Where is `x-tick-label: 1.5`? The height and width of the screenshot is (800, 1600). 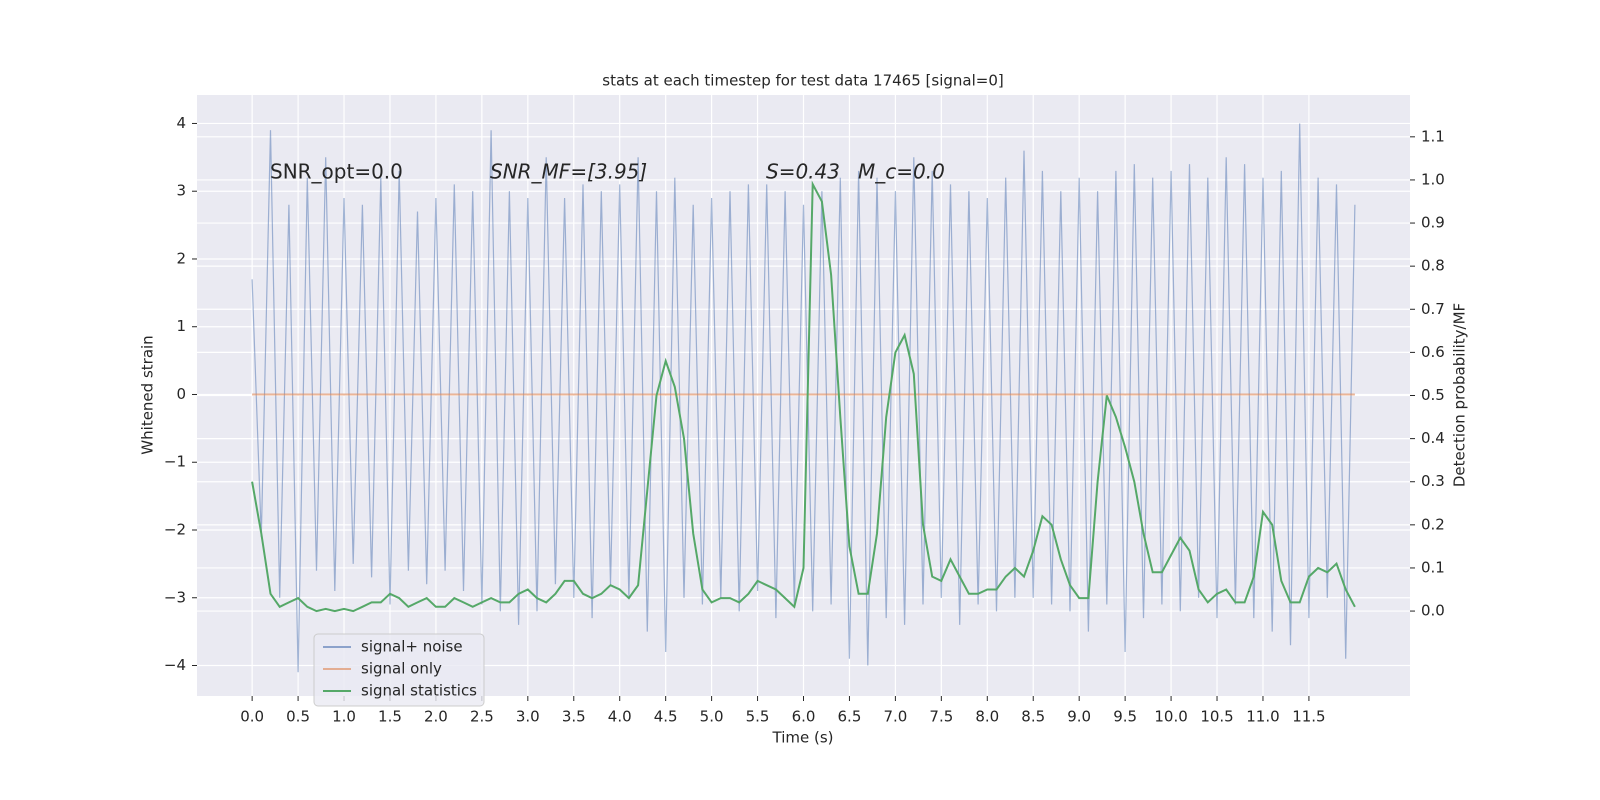
x-tick-label: 1.5 is located at coordinates (390, 717).